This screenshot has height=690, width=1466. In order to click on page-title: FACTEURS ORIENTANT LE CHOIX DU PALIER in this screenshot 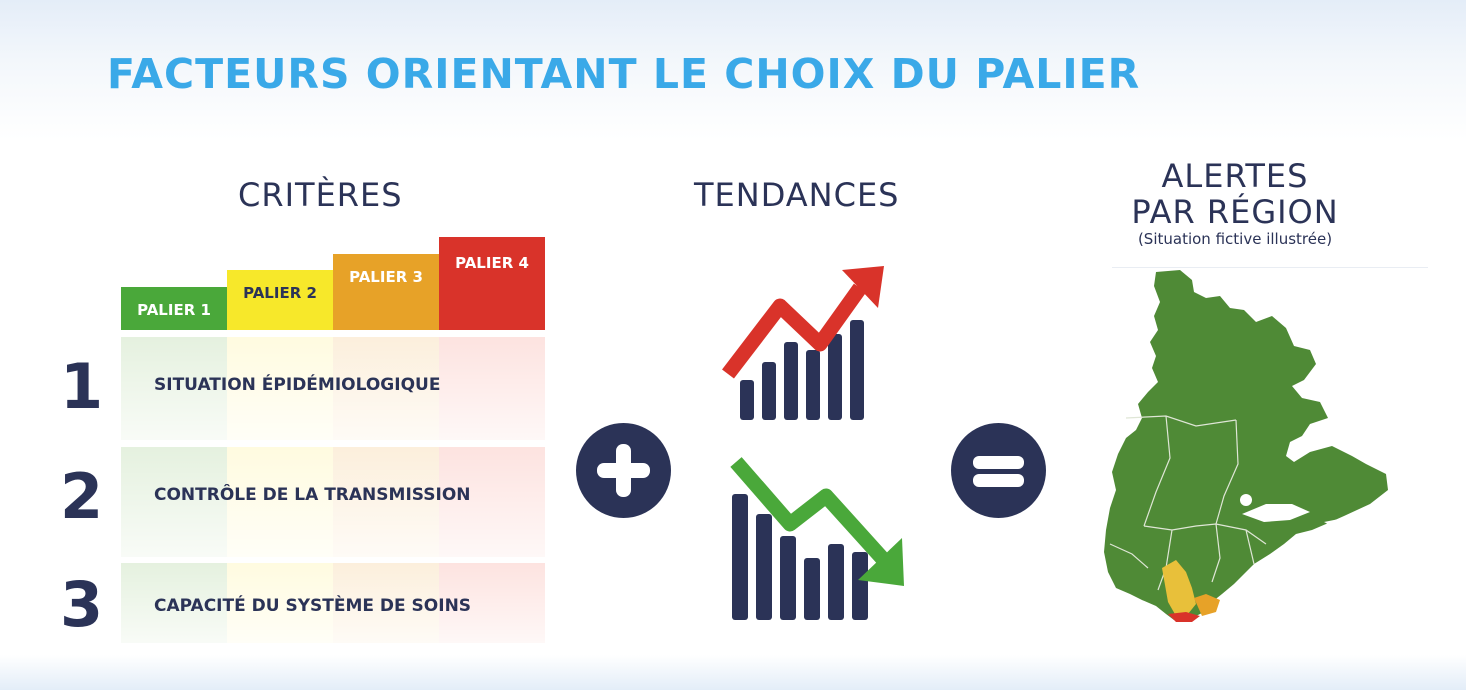, I will do `click(624, 74)`.